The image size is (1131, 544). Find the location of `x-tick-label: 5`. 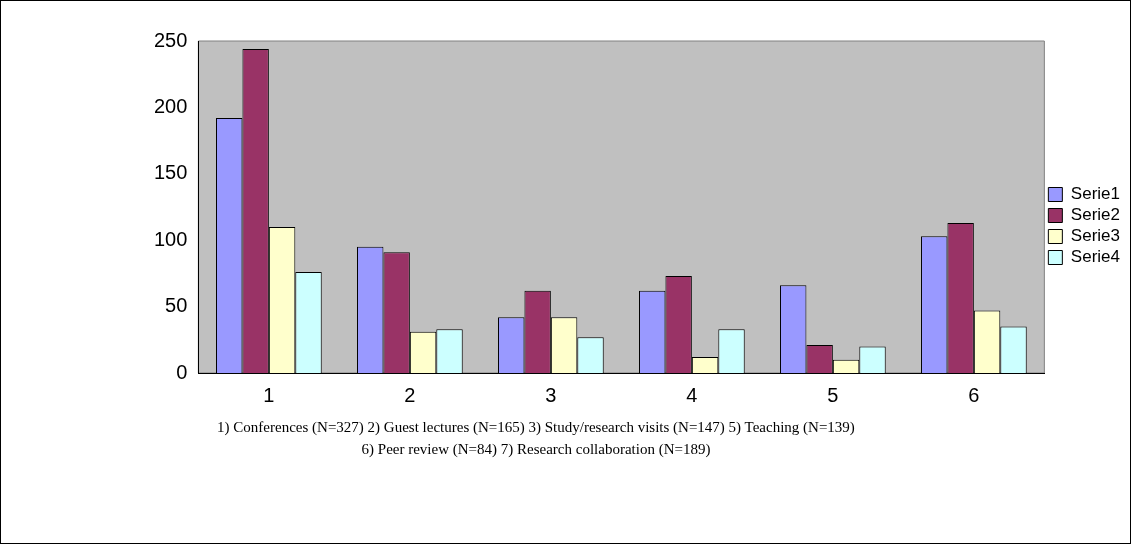

x-tick-label: 5 is located at coordinates (833, 394).